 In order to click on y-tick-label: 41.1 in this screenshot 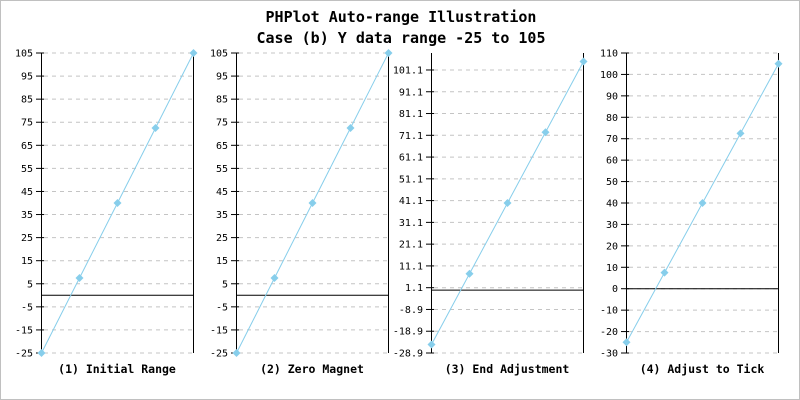, I will do `click(411, 201)`.